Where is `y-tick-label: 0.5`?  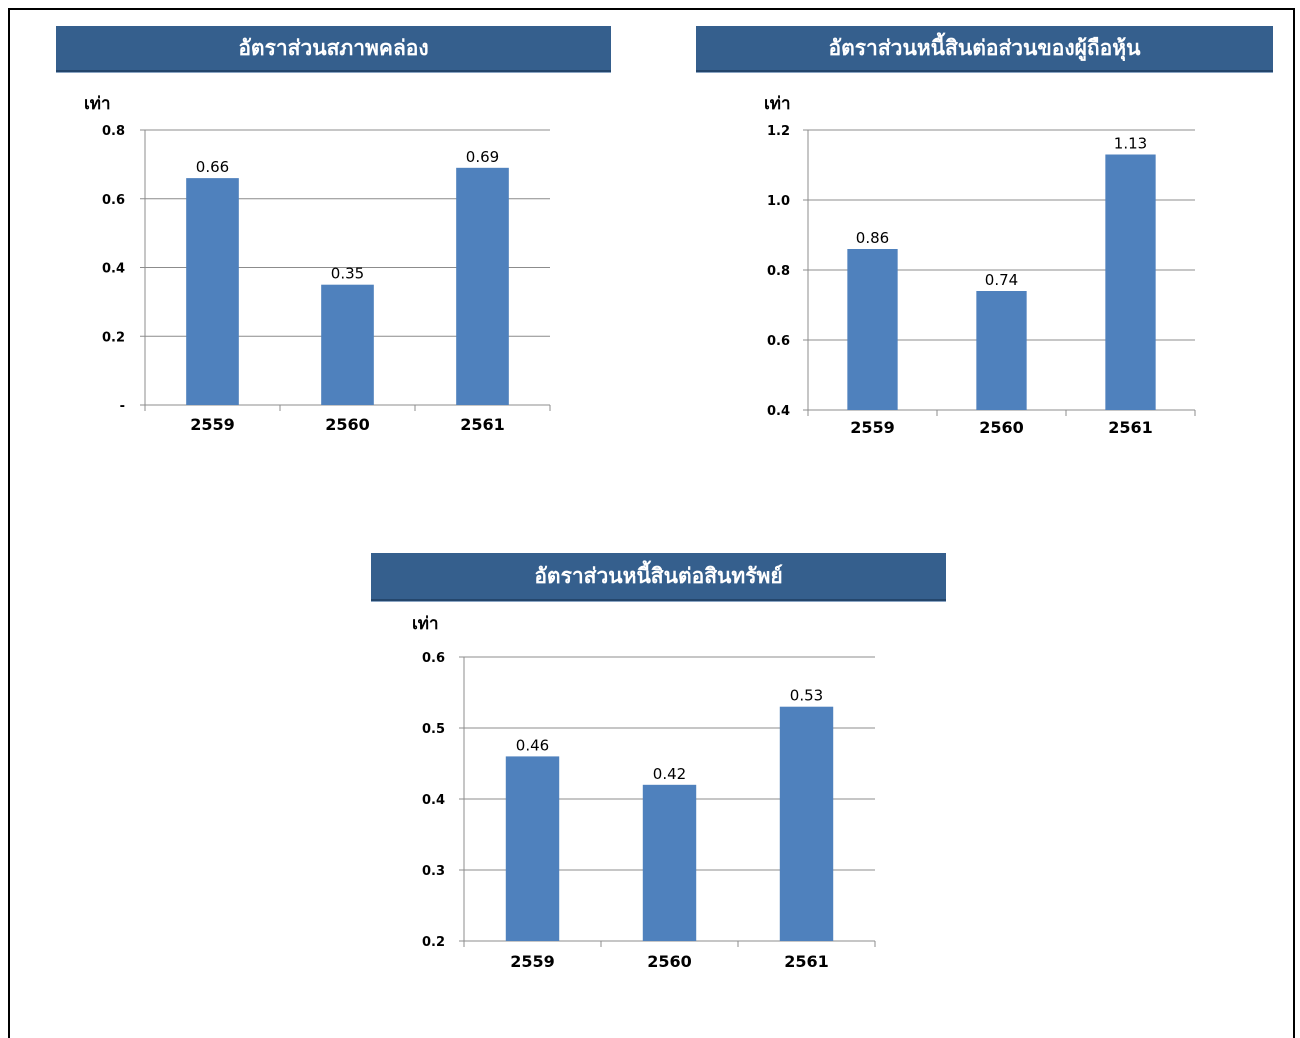 y-tick-label: 0.5 is located at coordinates (433, 729).